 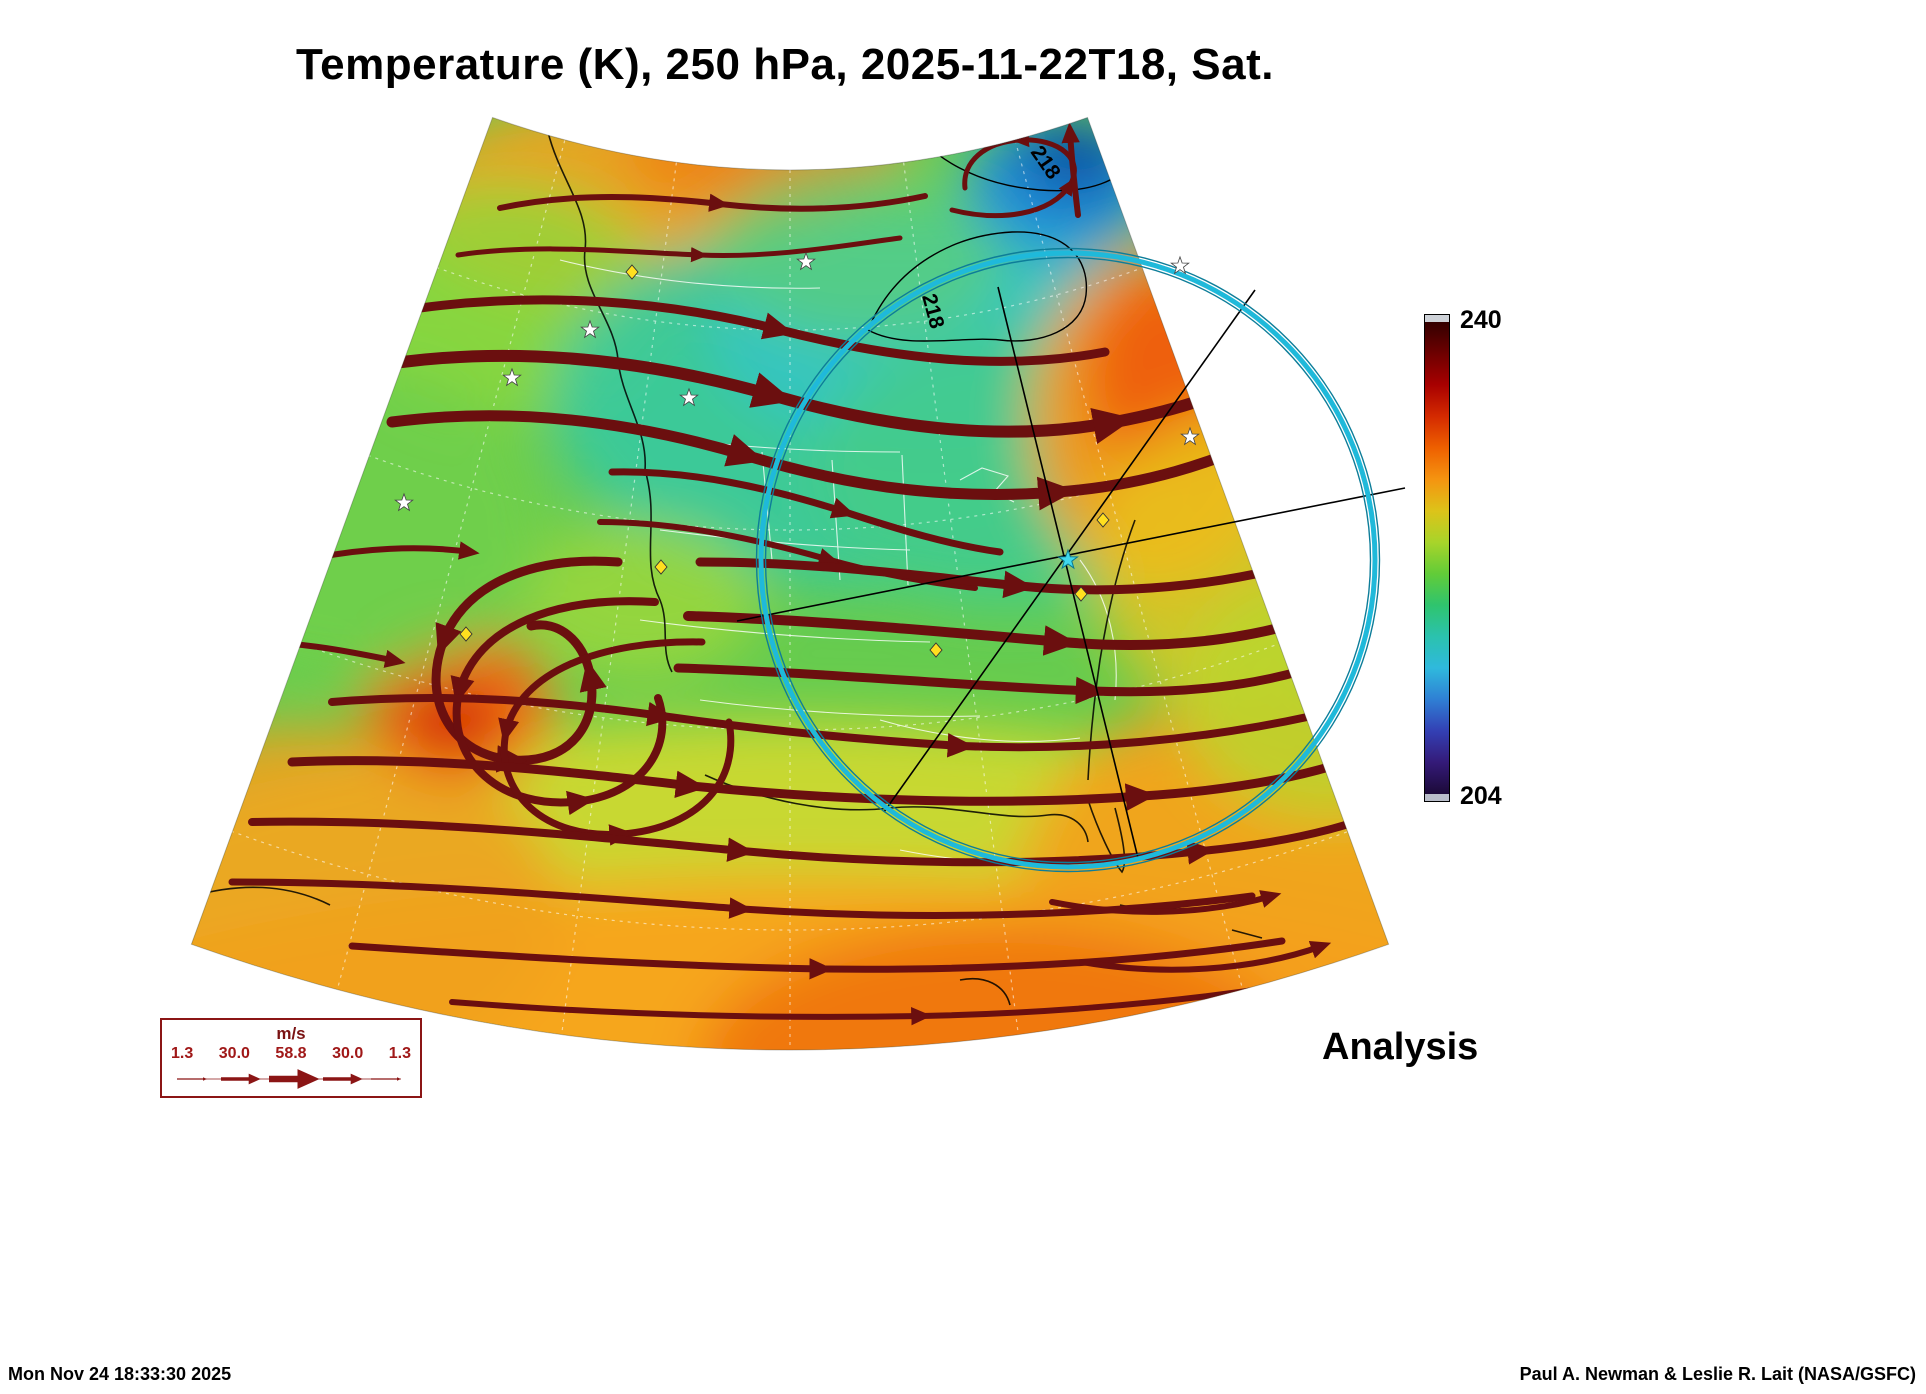 I want to click on wind-legend-speed-labels: 1.3 30.0 58.8 30.0 1.3, so click(x=291, y=1054).